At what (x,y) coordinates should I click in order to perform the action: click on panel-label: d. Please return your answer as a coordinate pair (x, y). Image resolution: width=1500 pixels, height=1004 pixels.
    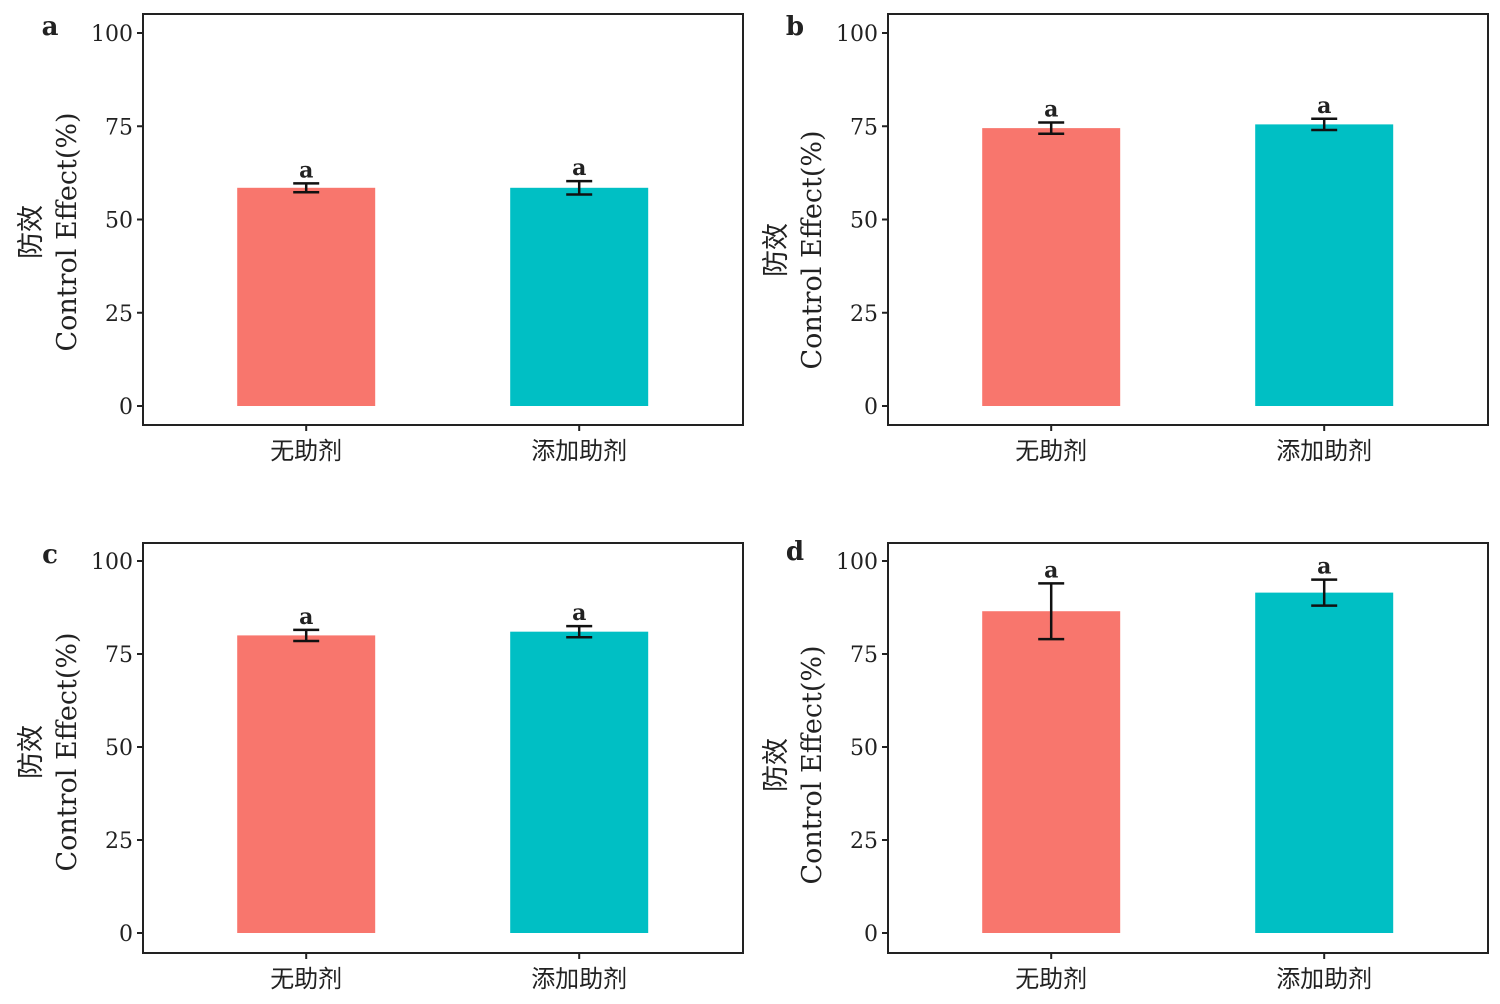
    Looking at the image, I should click on (795, 552).